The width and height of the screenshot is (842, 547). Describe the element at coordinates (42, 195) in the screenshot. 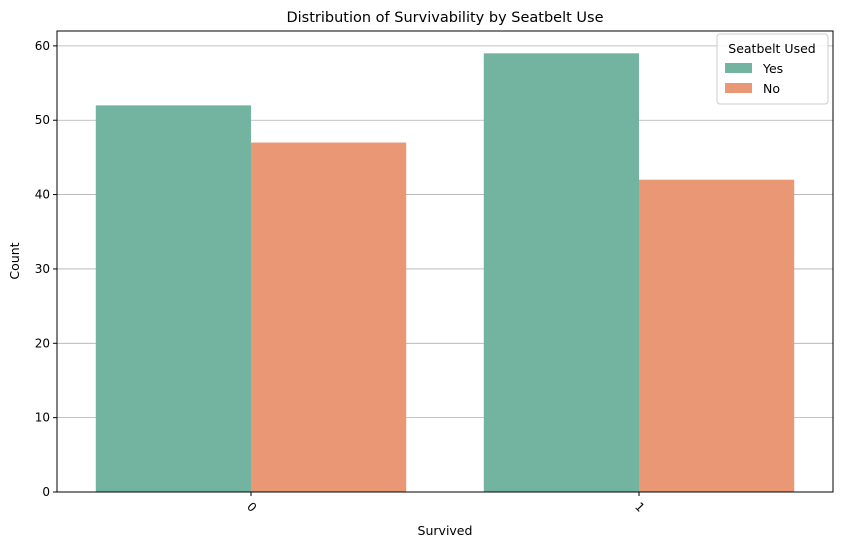

I see `y-tick-label-4: 40` at that location.